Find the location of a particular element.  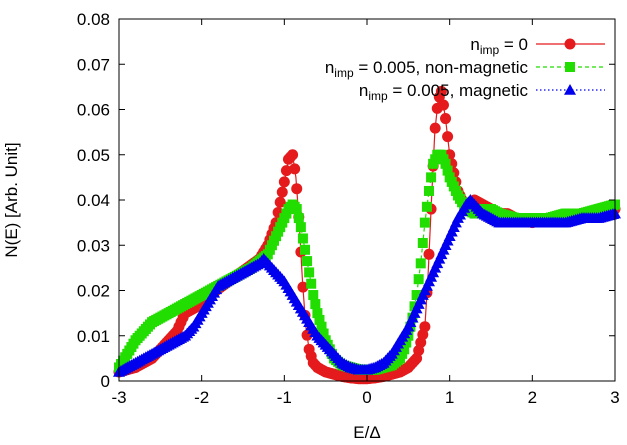

y-tick-label: 0.08 is located at coordinates (93, 19).